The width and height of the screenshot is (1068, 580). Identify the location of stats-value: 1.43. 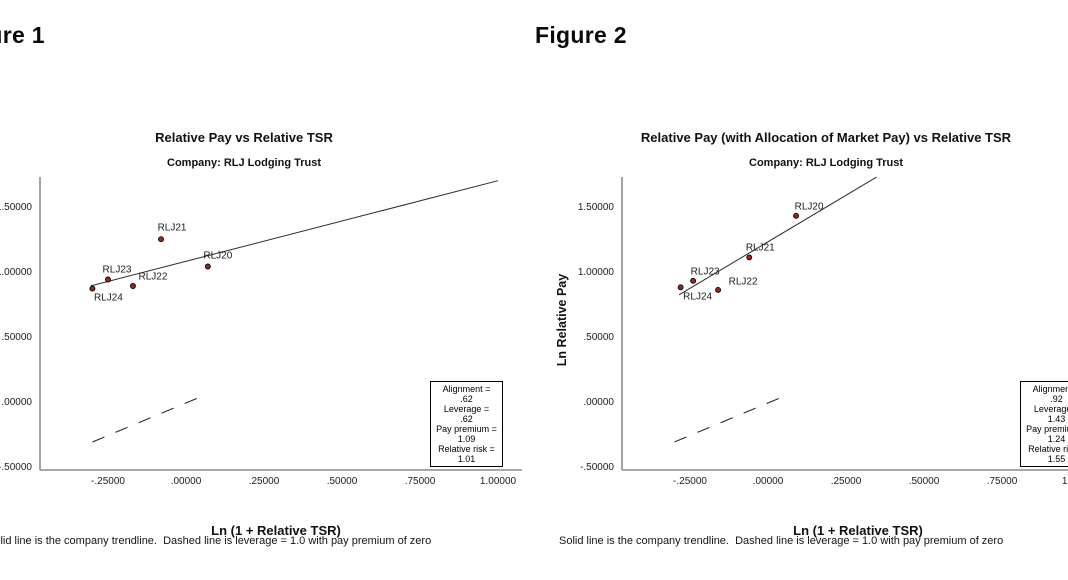
(1056, 419).